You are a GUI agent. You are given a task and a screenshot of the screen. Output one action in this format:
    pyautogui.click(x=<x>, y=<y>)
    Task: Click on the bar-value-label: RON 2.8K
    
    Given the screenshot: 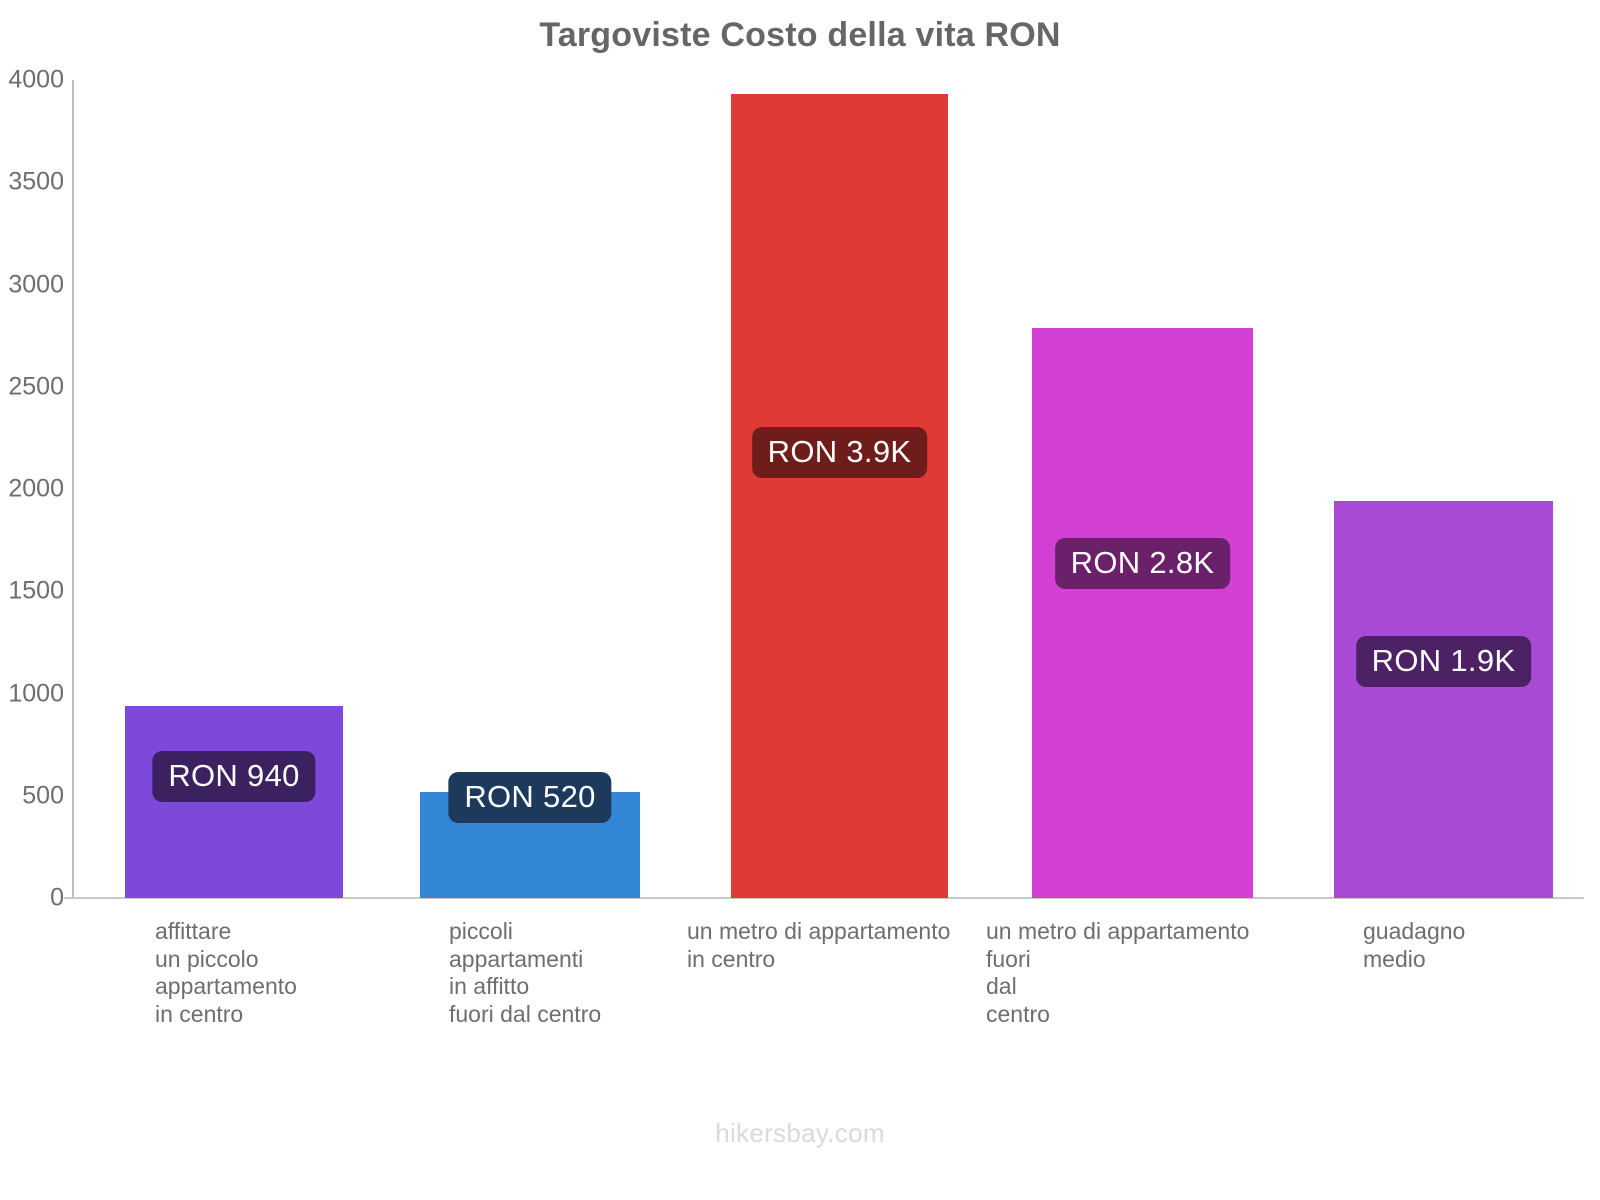 What is the action you would take?
    pyautogui.click(x=1142, y=564)
    